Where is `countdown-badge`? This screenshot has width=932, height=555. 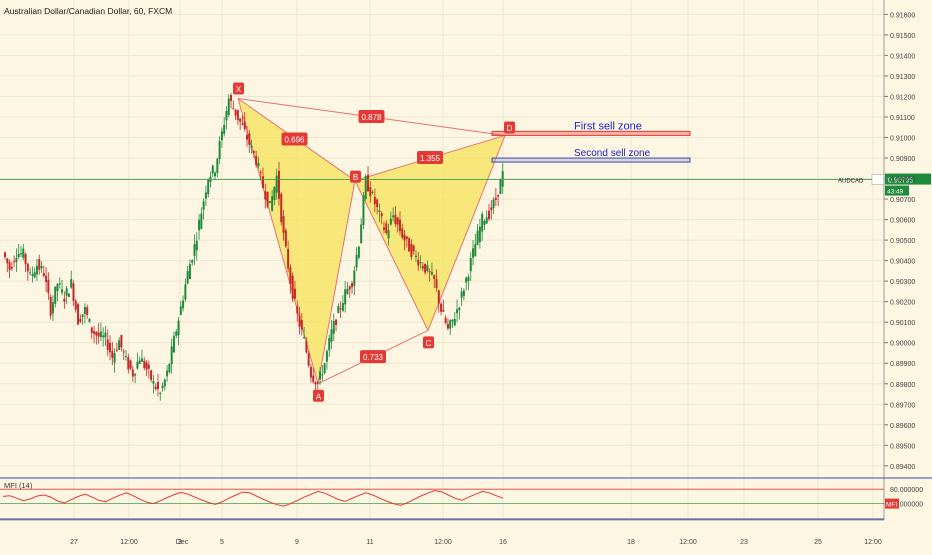
countdown-badge is located at coordinates (897, 190).